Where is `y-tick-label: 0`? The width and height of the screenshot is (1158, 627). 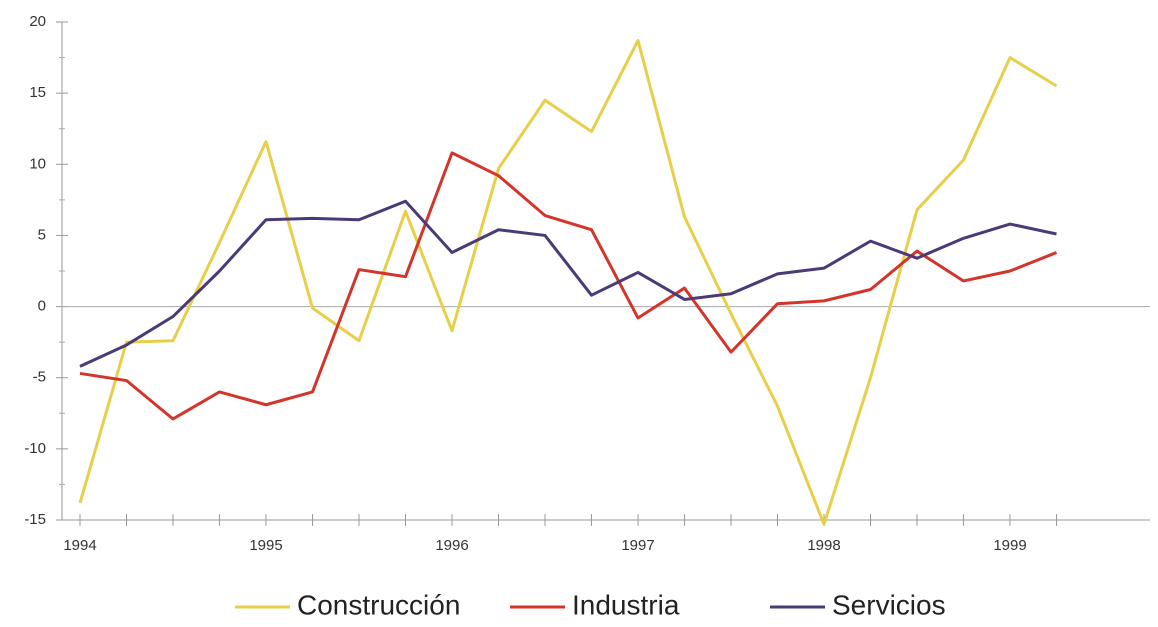
y-tick-label: 0 is located at coordinates (42, 306).